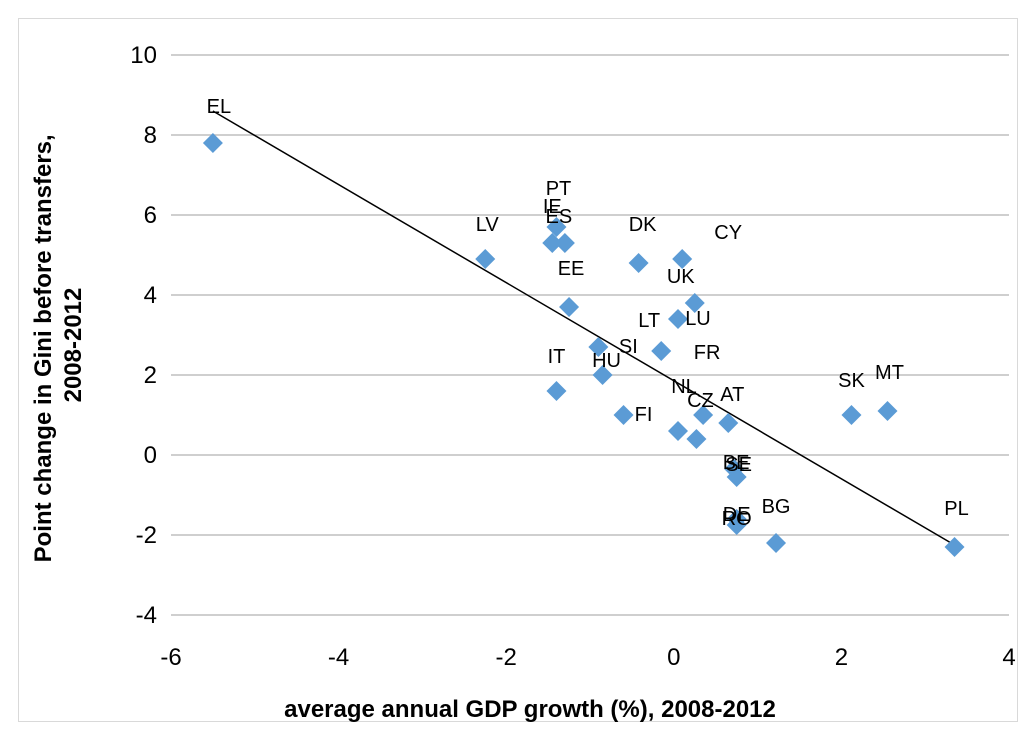 This screenshot has height=729, width=1032. Describe the element at coordinates (506, 657) in the screenshot. I see `x-tick-label: -2` at that location.